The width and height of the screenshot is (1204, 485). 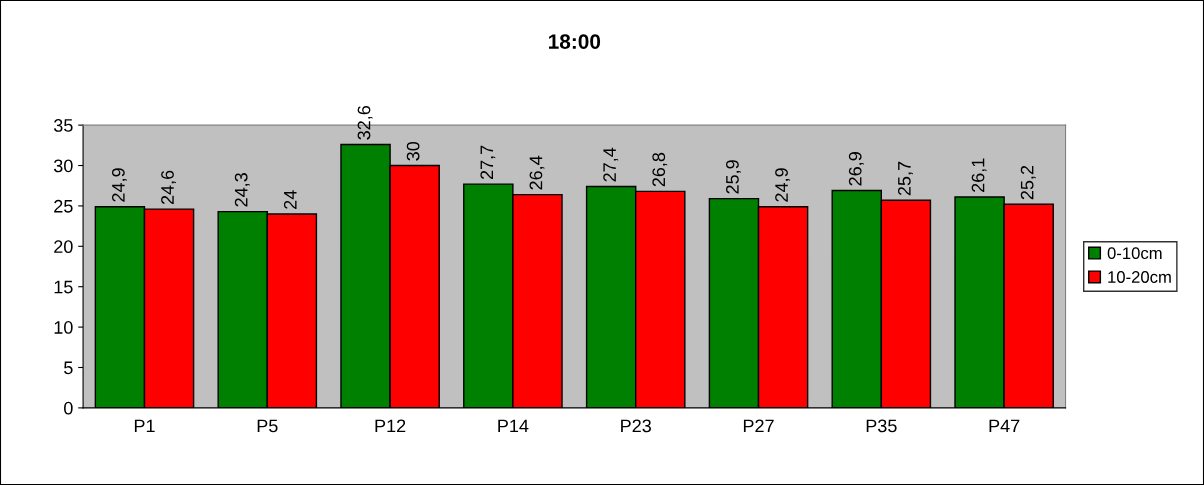 What do you see at coordinates (63, 247) in the screenshot?
I see `y-tick-label: 20` at bounding box center [63, 247].